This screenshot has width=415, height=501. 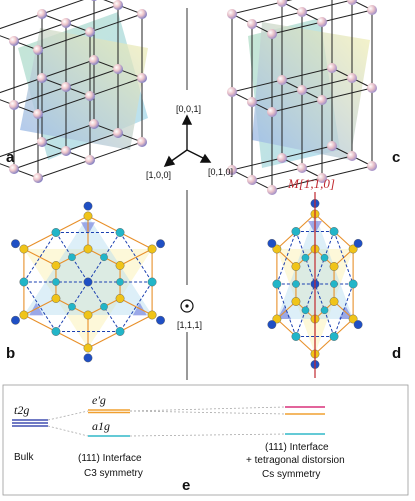 What do you see at coordinates (186, 485) in the screenshot?
I see `panel-label-e: e` at bounding box center [186, 485].